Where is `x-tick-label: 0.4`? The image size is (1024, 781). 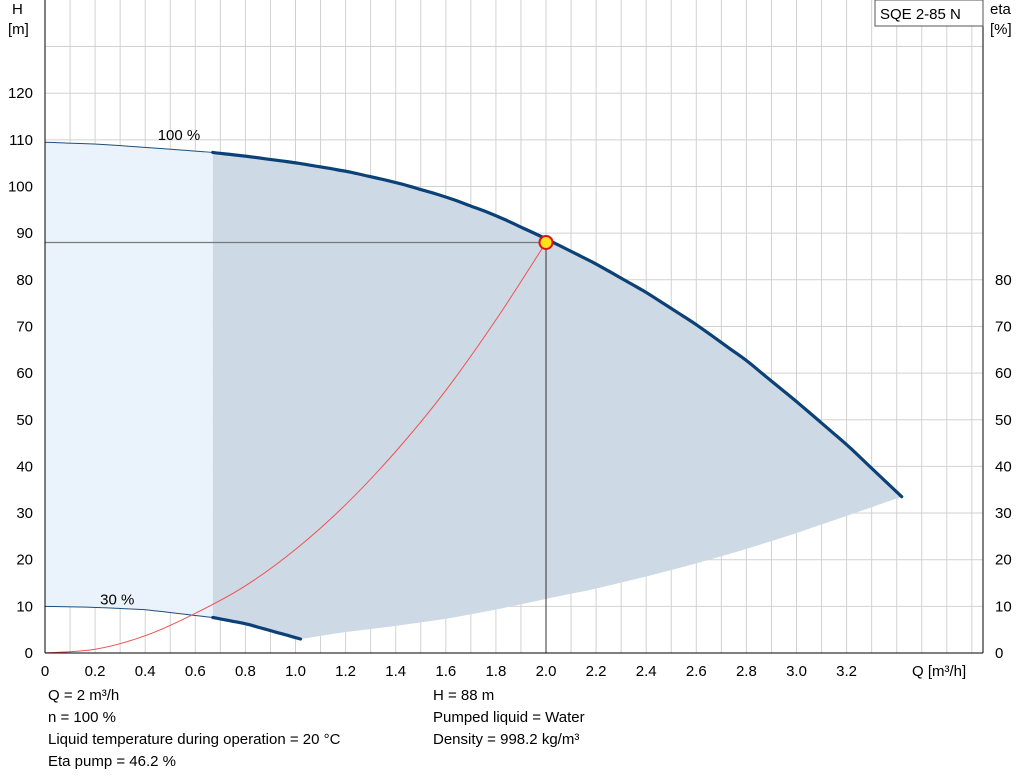
x-tick-label: 0.4 is located at coordinates (145, 671).